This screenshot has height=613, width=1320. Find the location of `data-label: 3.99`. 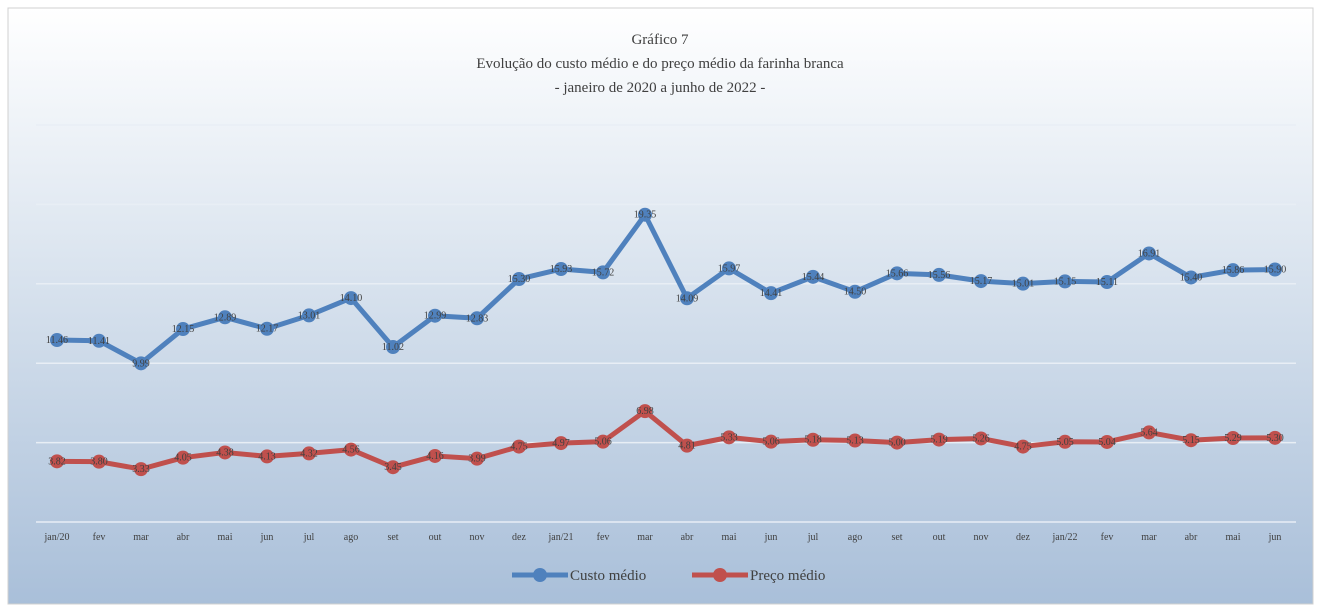

data-label: 3.99 is located at coordinates (477, 459).